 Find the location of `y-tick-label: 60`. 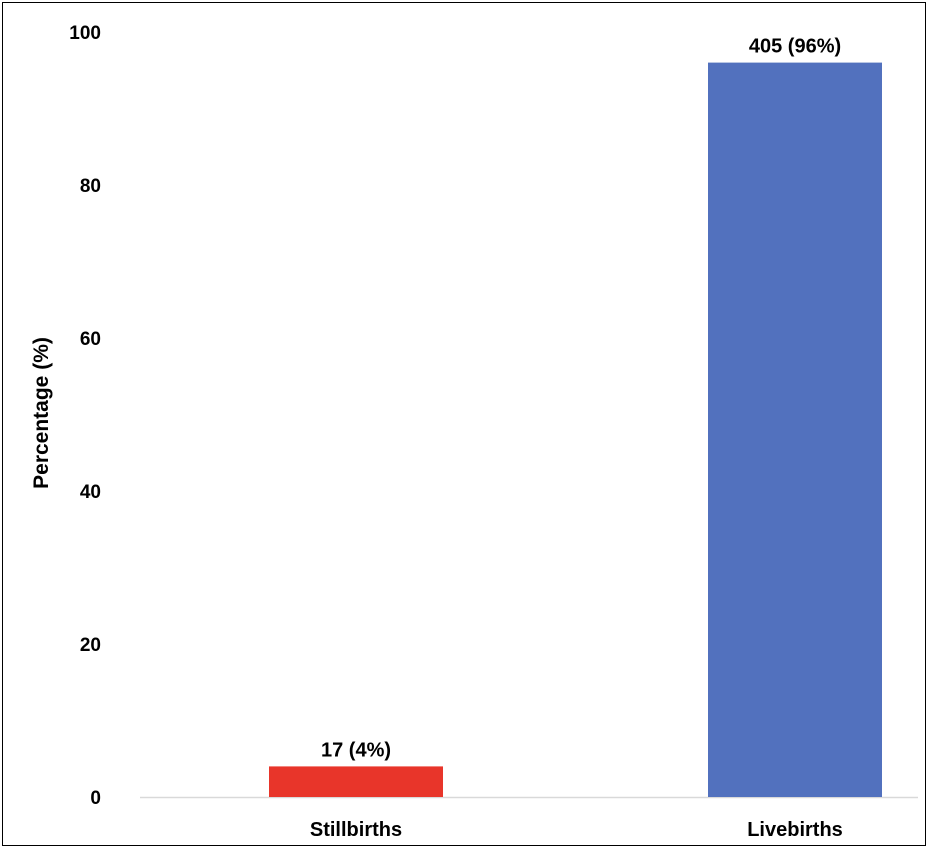

y-tick-label: 60 is located at coordinates (90, 339).